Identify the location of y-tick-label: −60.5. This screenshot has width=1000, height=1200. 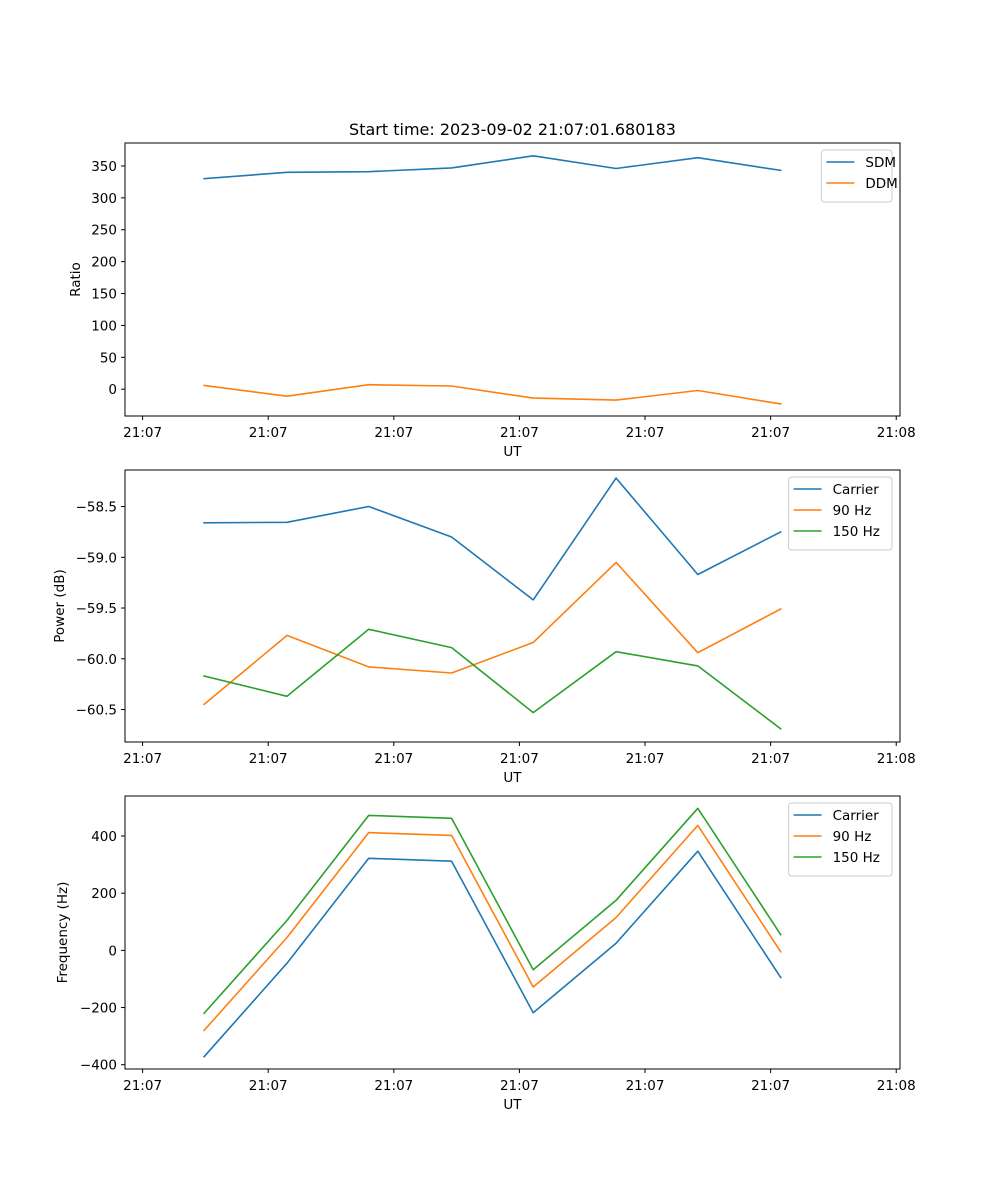
(96, 711).